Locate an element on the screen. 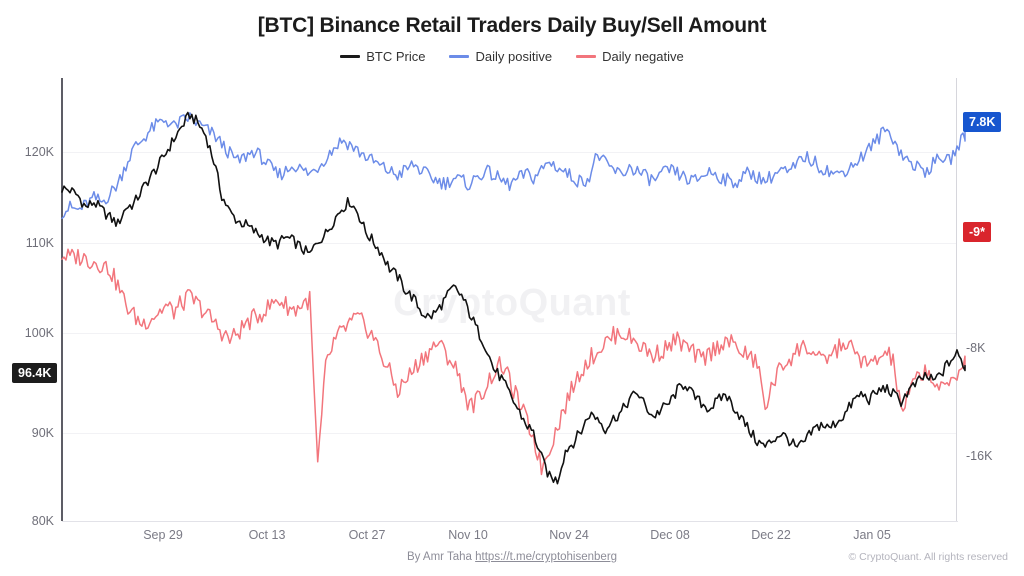  legend-item-daily-positive: Daily positive is located at coordinates (500, 56).